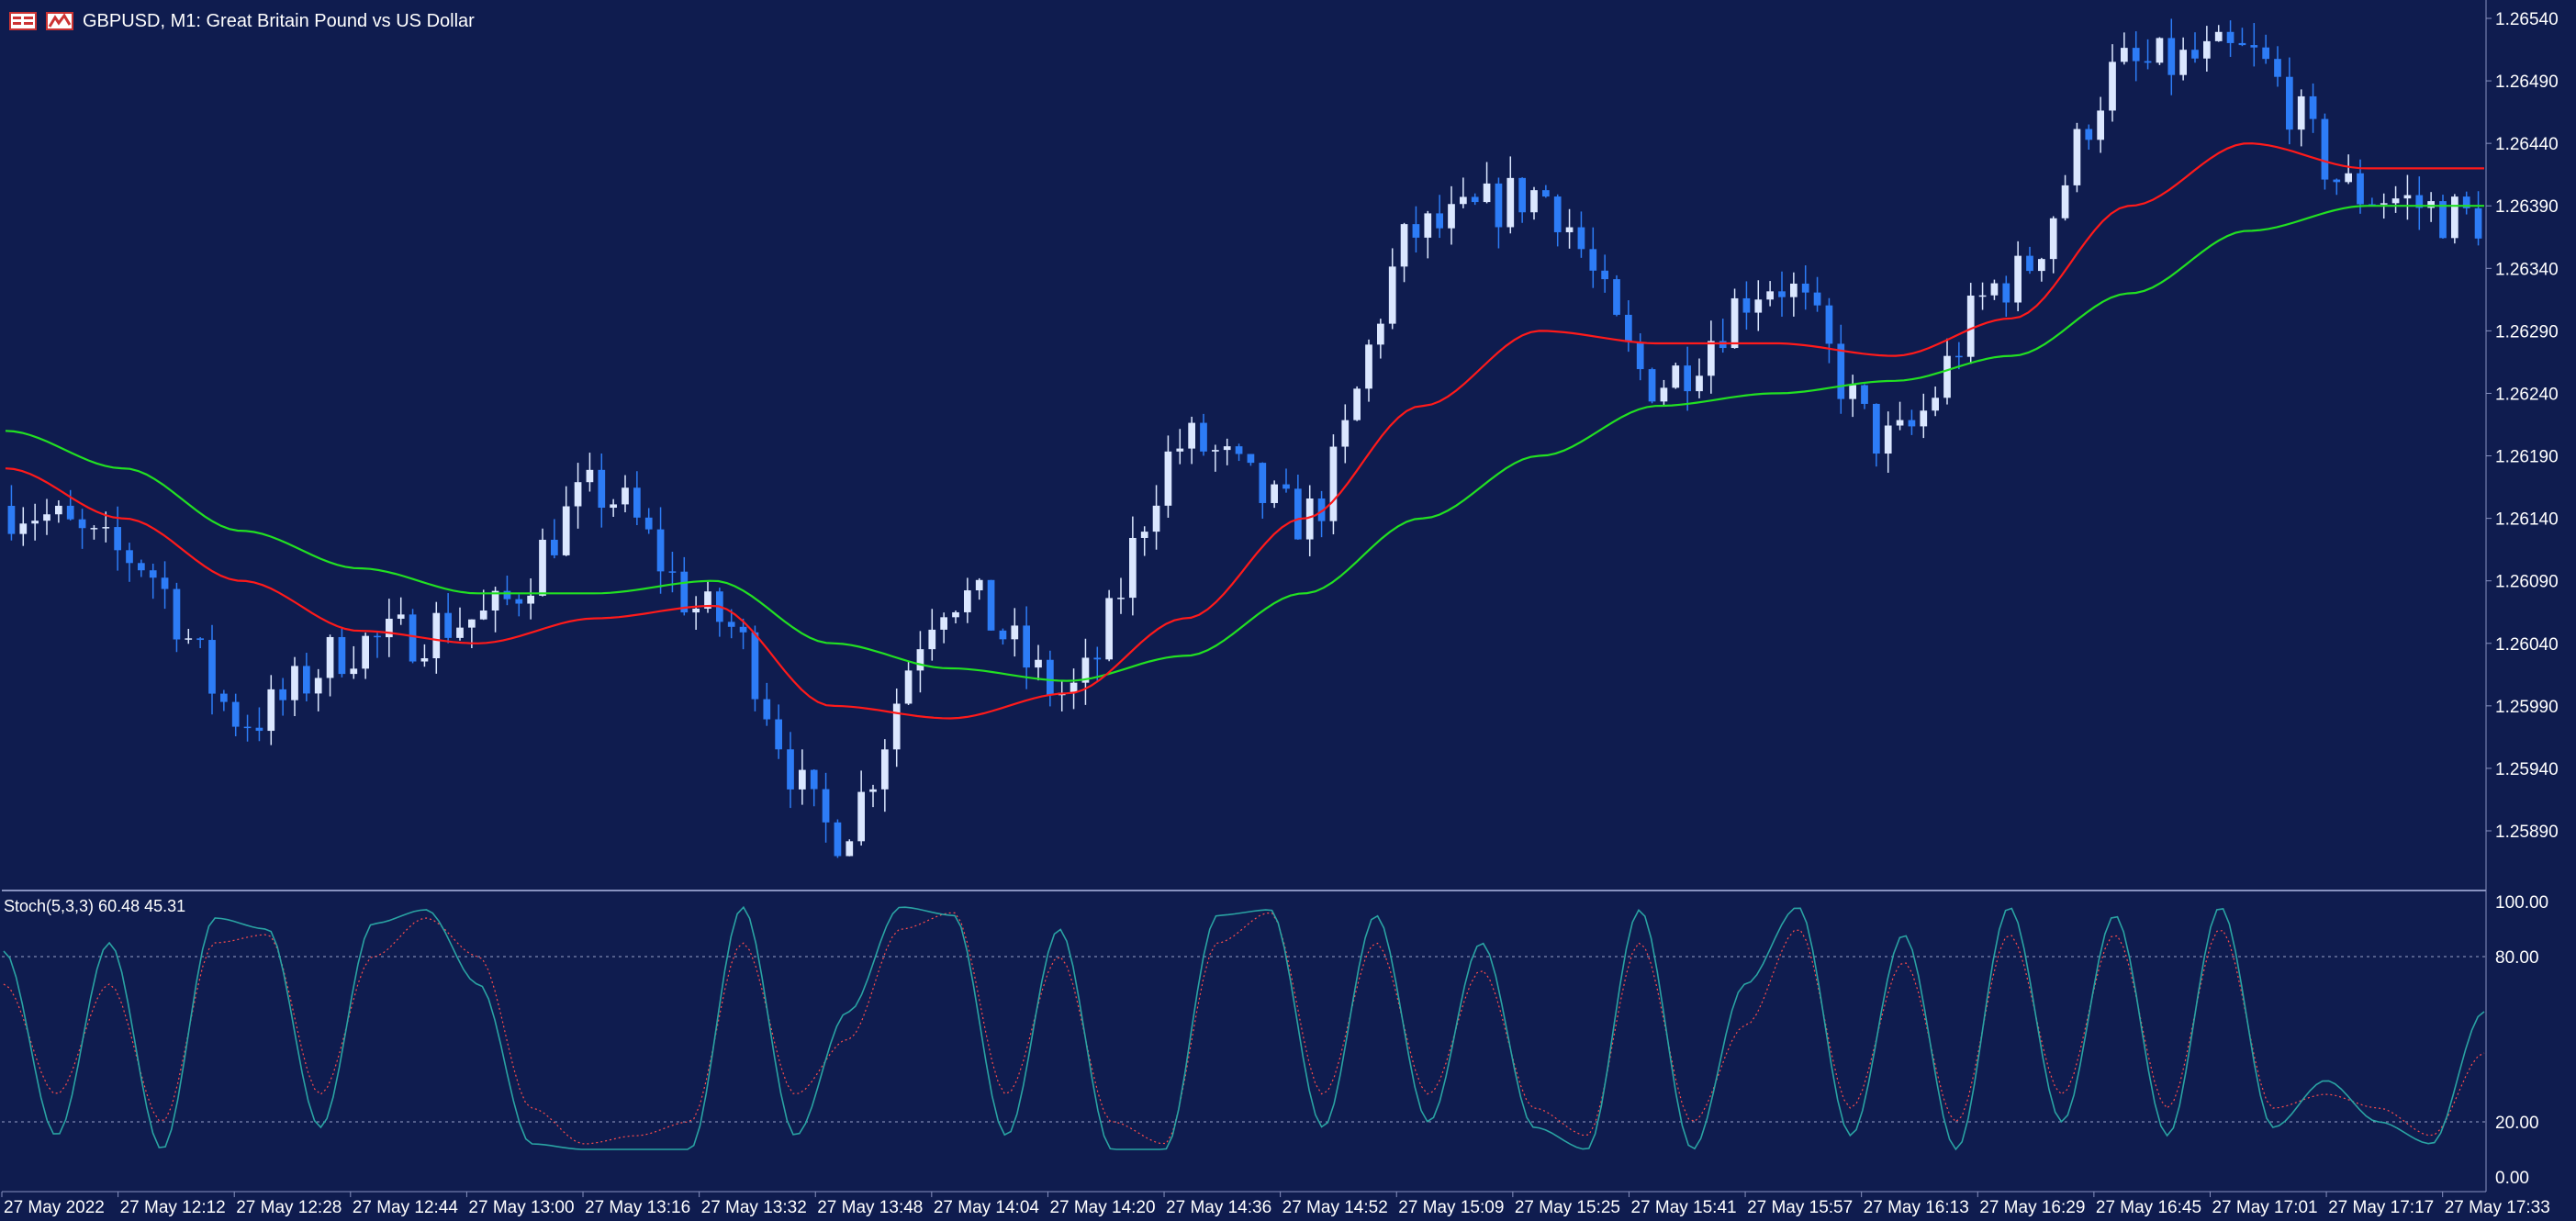  I want to click on time-tick-label: 27 May 13:00, so click(521, 1207).